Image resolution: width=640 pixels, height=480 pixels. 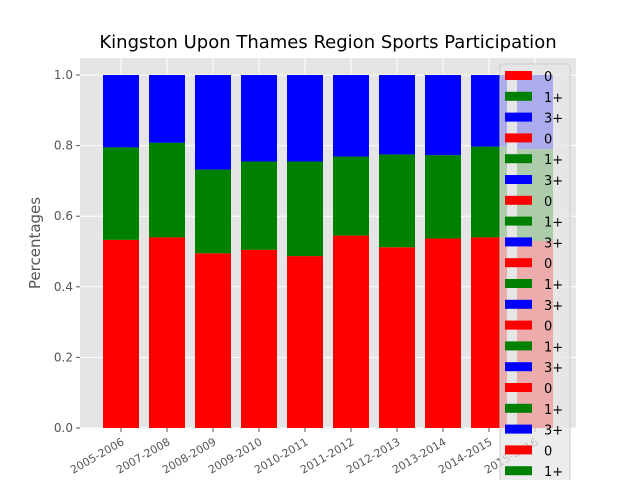 I want to click on y-axis-ticks: 0.0 0.2 0.4 0.6 0.8 1.0, so click(x=67, y=251).